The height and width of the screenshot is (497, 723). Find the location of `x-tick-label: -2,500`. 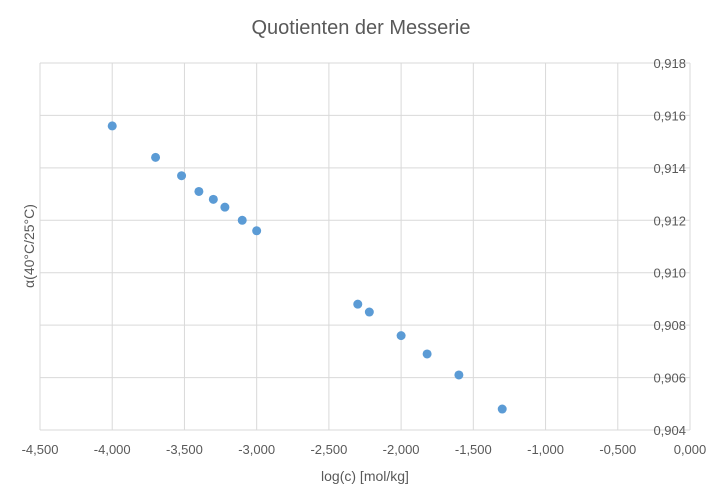

x-tick-label: -2,500 is located at coordinates (328, 449).